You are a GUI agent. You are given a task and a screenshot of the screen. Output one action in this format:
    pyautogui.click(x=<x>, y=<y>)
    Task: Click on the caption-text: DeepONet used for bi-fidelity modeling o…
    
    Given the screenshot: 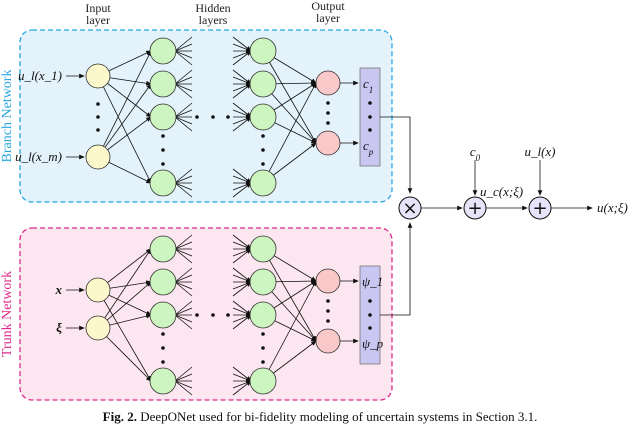 What is the action you would take?
    pyautogui.click(x=337, y=416)
    